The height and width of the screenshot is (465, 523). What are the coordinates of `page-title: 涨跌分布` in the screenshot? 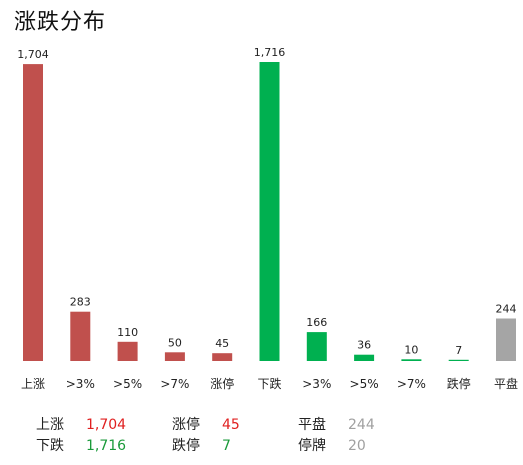 It's located at (60, 22).